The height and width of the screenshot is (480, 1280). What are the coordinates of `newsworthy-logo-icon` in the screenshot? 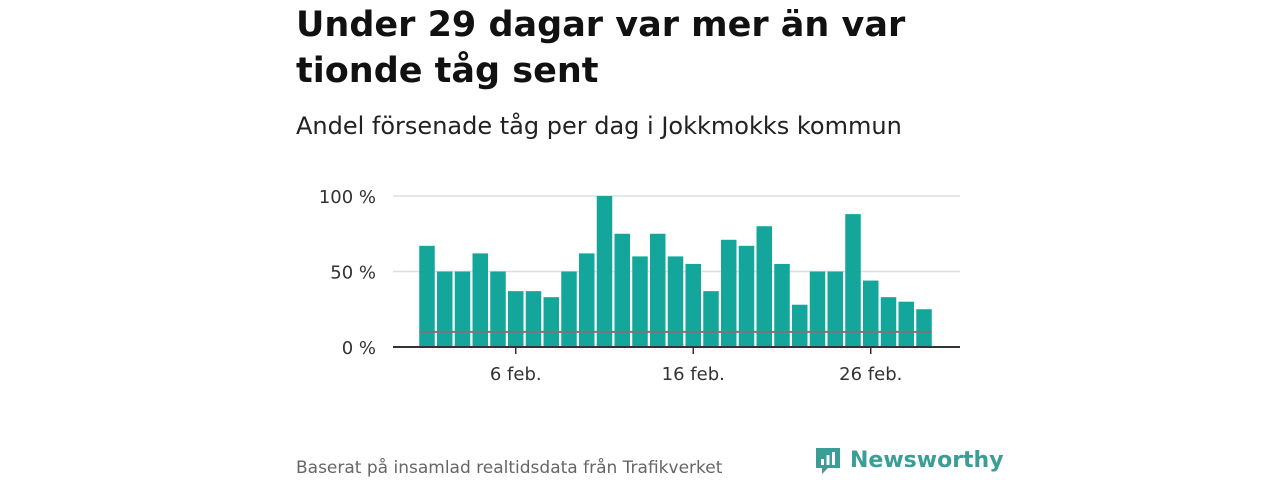 It's located at (828, 461).